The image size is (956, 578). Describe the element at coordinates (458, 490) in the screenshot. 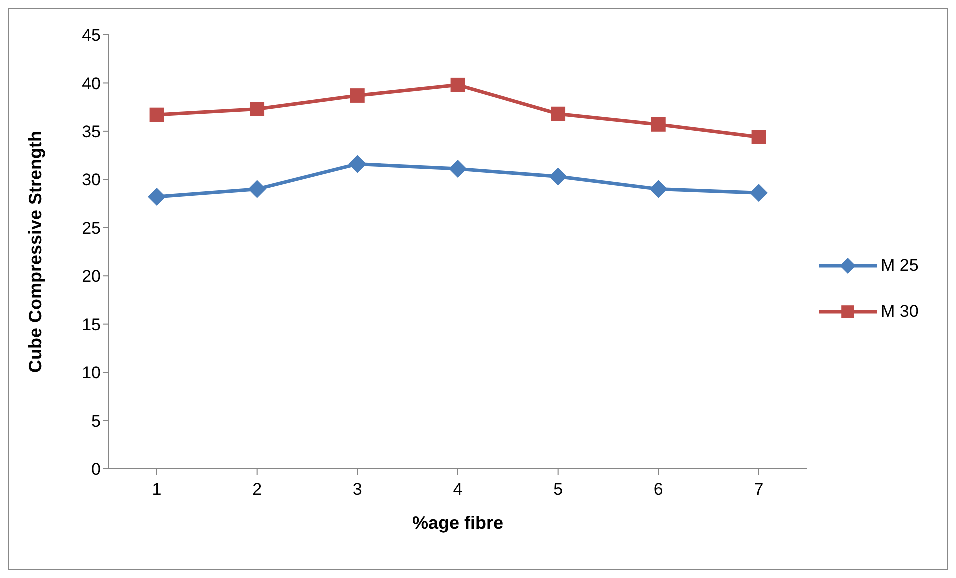

I see `x-tick-label: 4` at that location.